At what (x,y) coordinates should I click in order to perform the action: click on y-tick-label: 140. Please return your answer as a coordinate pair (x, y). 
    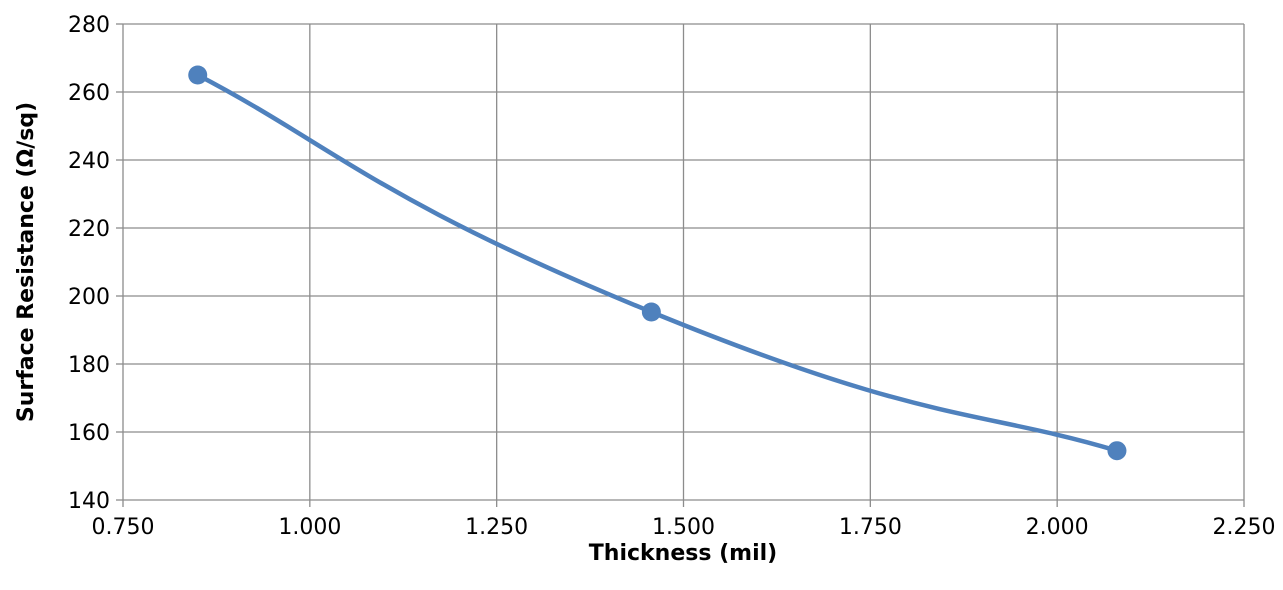
    Looking at the image, I should click on (89, 501).